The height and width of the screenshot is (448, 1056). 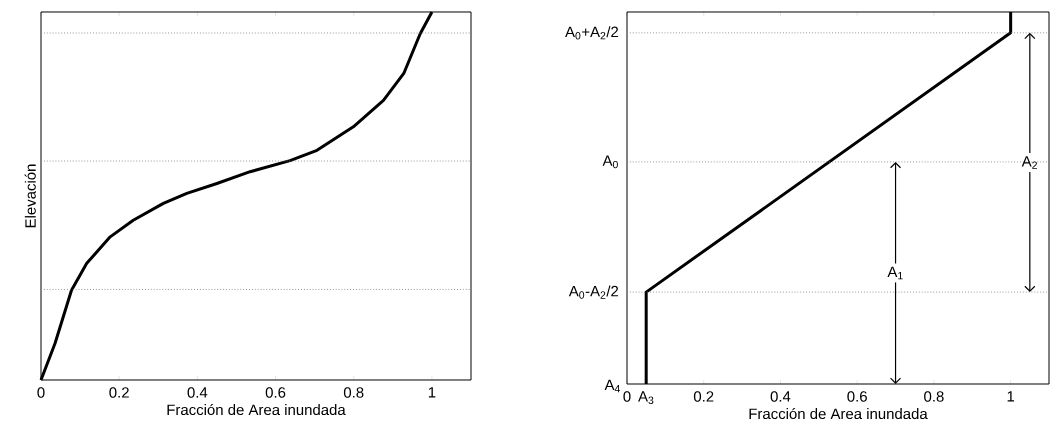 I want to click on y-axis-title: Elevación, so click(x=30, y=196).